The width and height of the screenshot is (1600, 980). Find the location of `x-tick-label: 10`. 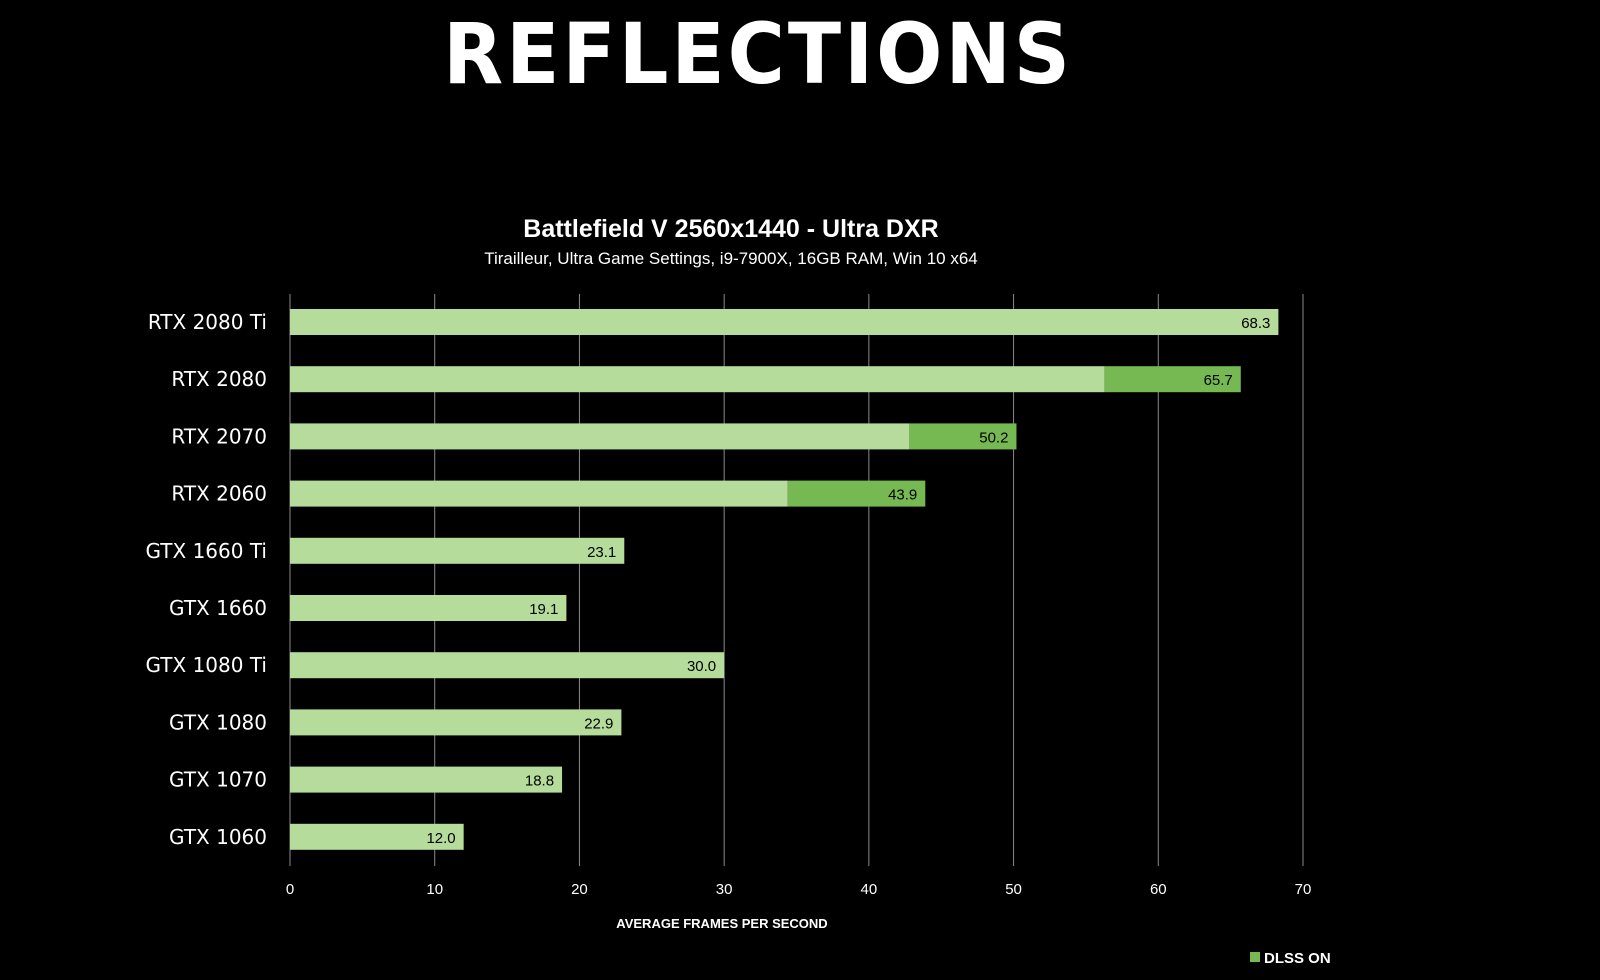

x-tick-label: 10 is located at coordinates (434, 889).